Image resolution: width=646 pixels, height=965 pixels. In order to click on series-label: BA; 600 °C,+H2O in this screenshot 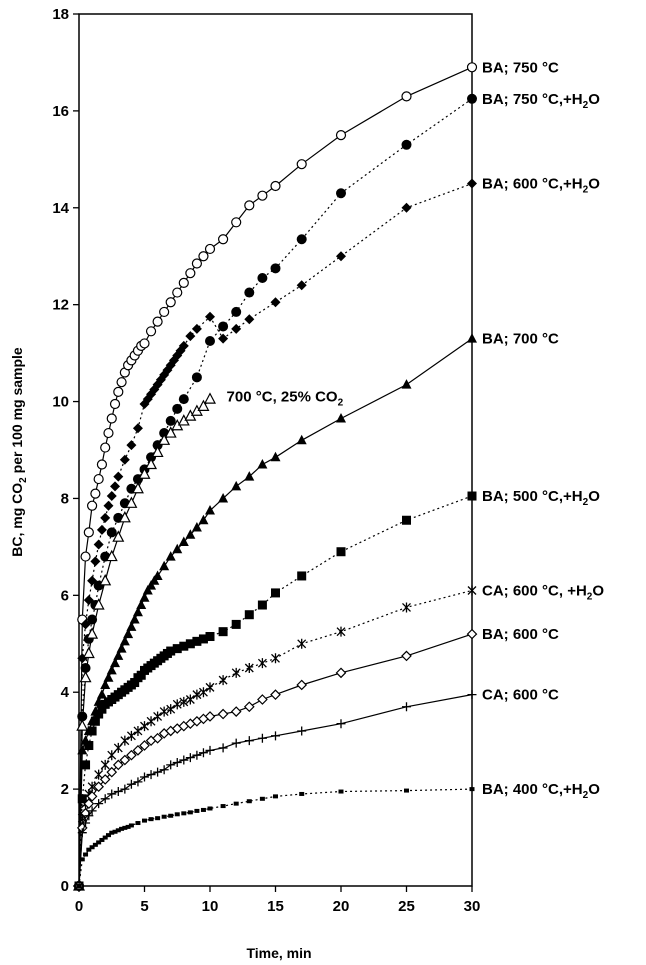, I will do `click(541, 186)`.